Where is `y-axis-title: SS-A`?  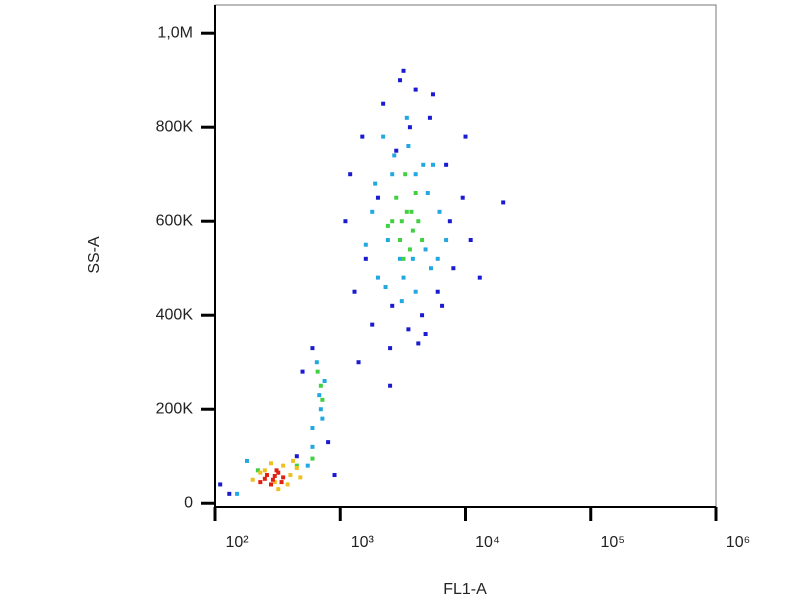
y-axis-title: SS-A is located at coordinates (94, 255).